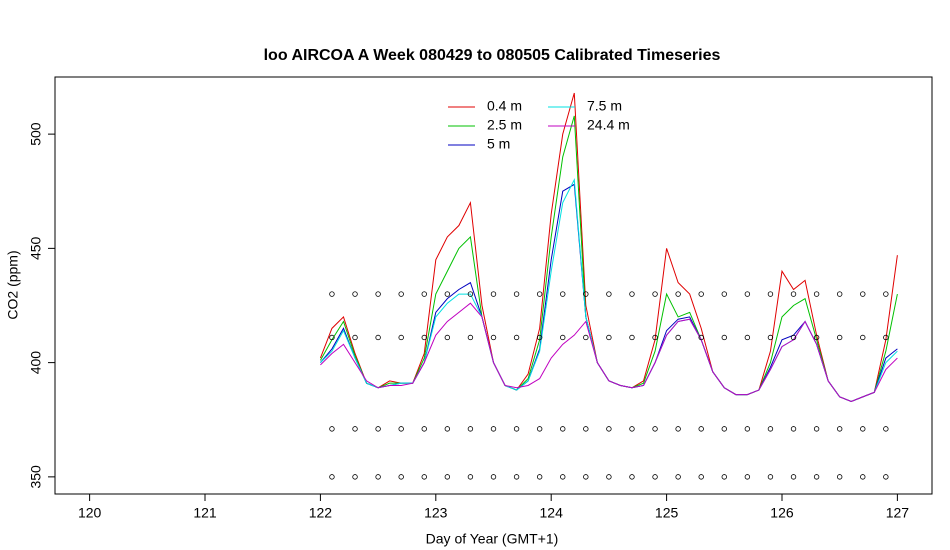 This screenshot has height=550, width=950. What do you see at coordinates (36, 134) in the screenshot?
I see `y-tick-label: 500` at bounding box center [36, 134].